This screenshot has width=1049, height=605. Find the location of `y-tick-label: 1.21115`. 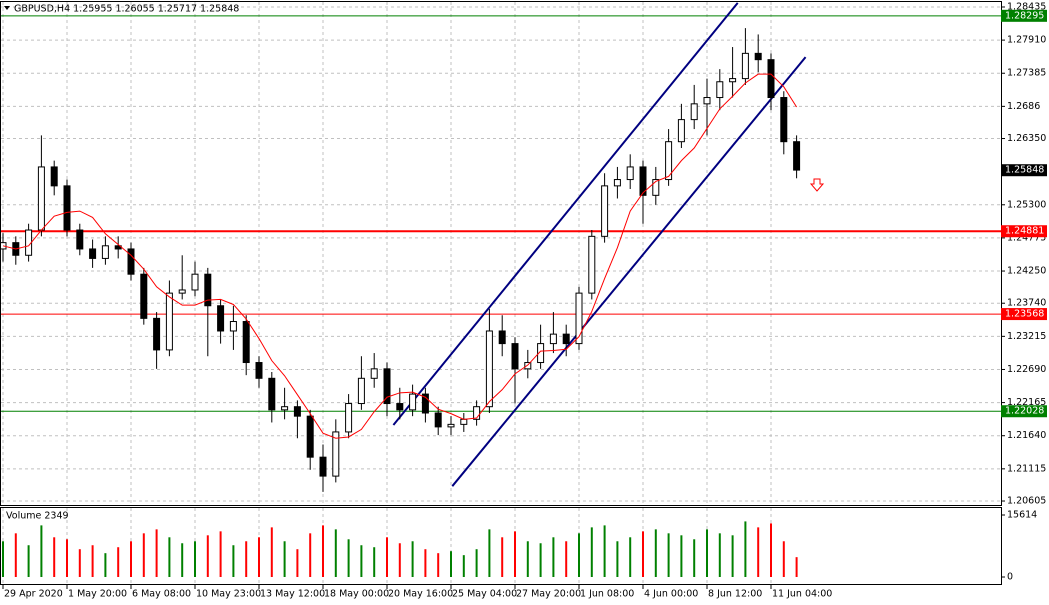

y-tick-label: 1.21115 is located at coordinates (1026, 468).